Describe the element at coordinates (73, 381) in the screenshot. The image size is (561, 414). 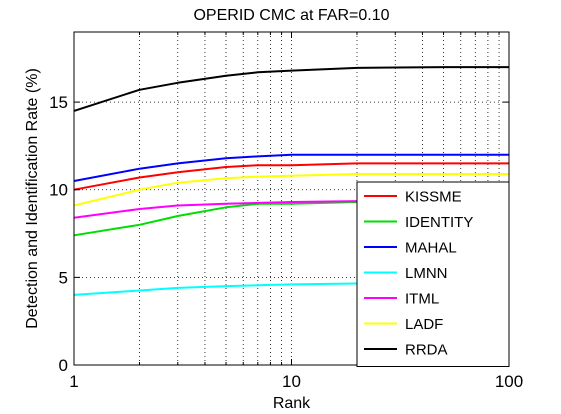
I see `x-tick-label: 1` at that location.